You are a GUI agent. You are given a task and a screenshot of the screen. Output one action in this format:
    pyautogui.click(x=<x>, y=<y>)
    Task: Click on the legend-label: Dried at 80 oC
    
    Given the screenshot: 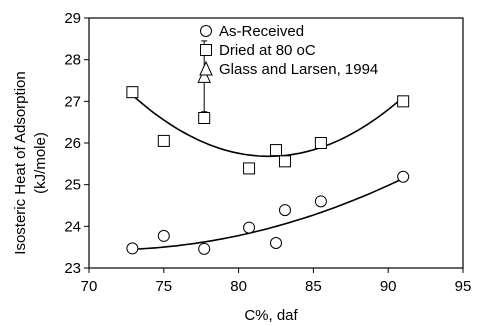 What is the action you would take?
    pyautogui.click(x=267, y=50)
    